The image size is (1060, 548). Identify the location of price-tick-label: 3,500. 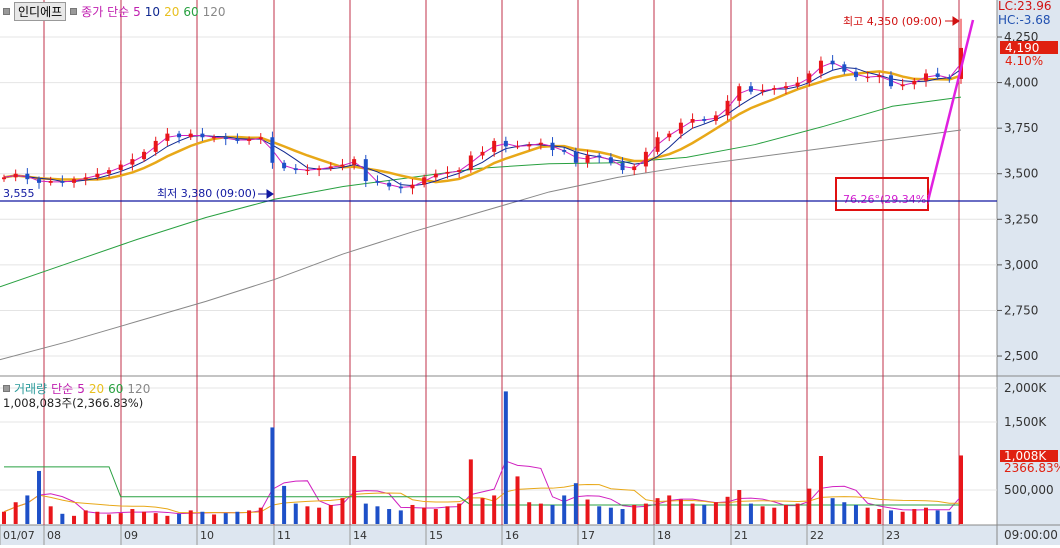
(1021, 174).